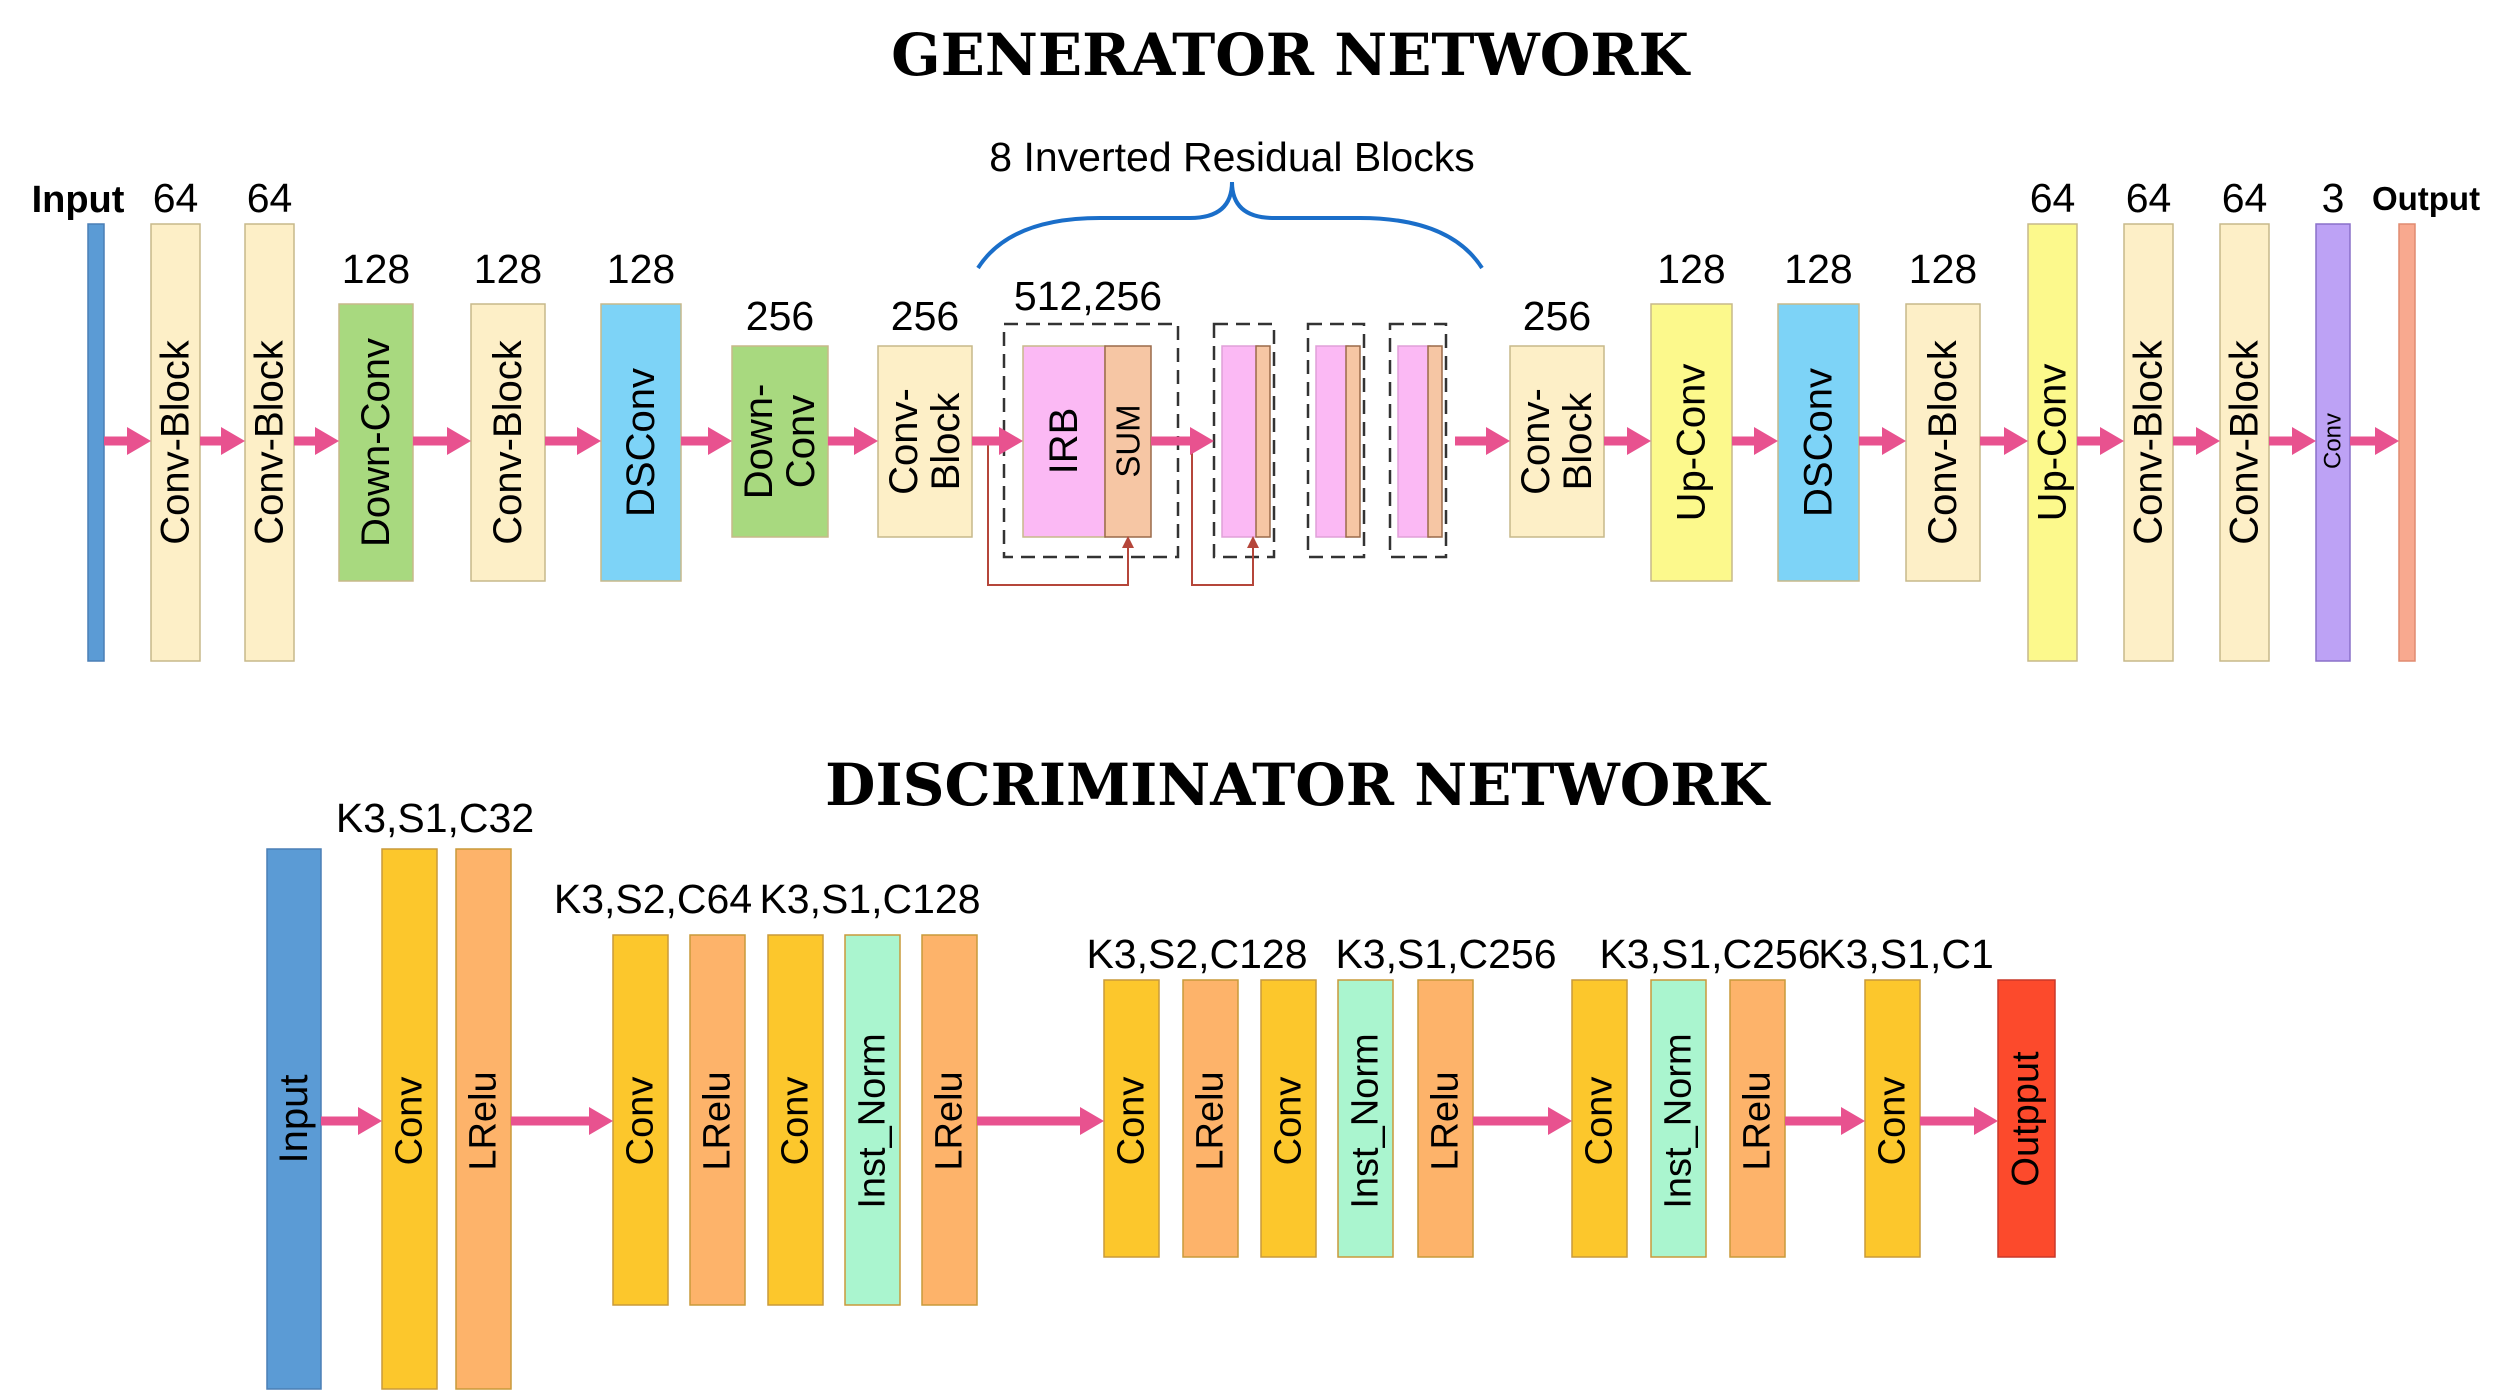 The image size is (2499, 1394). I want to click on generator-block-3-channels: 128, so click(376, 269).